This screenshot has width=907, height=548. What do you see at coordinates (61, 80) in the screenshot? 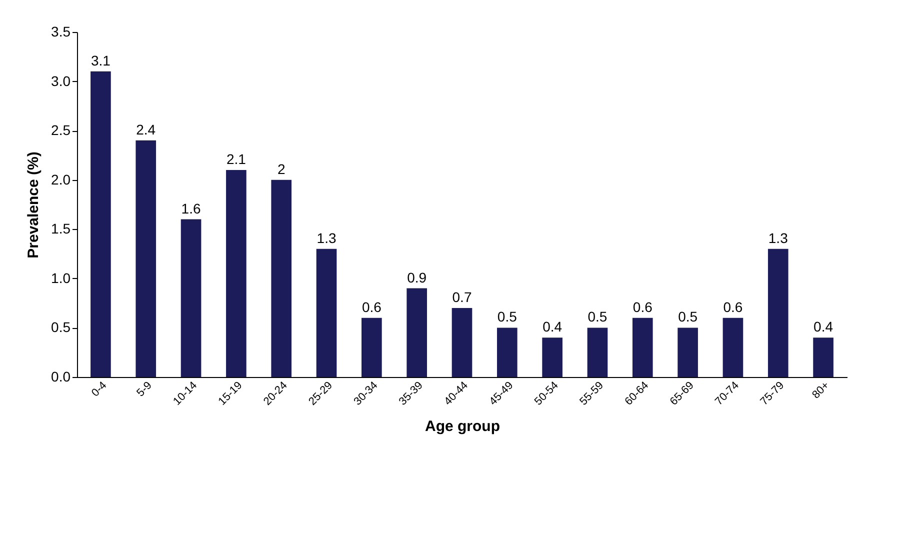
I see `y-tick-label: 3.0` at bounding box center [61, 80].